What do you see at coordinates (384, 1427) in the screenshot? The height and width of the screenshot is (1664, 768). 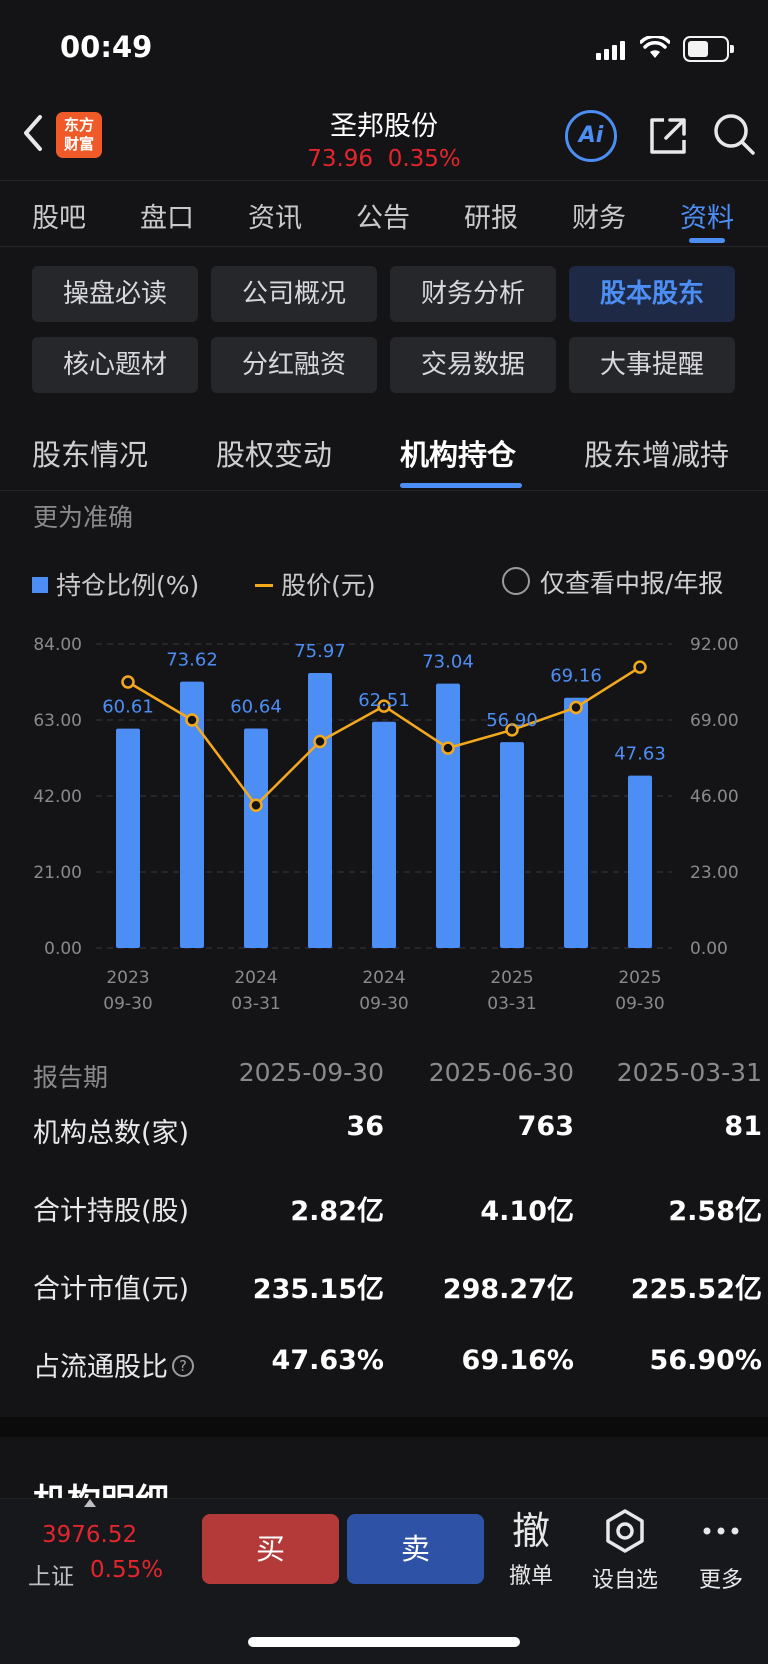 I see `section-divider` at bounding box center [384, 1427].